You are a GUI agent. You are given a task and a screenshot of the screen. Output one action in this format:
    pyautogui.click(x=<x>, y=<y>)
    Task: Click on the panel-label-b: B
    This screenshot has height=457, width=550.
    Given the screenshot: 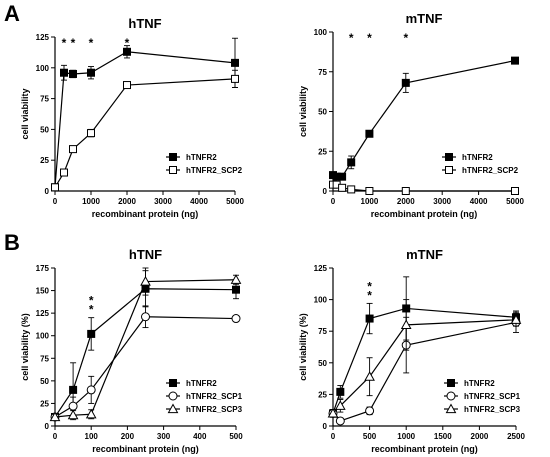 What is the action you would take?
    pyautogui.click(x=12, y=242)
    